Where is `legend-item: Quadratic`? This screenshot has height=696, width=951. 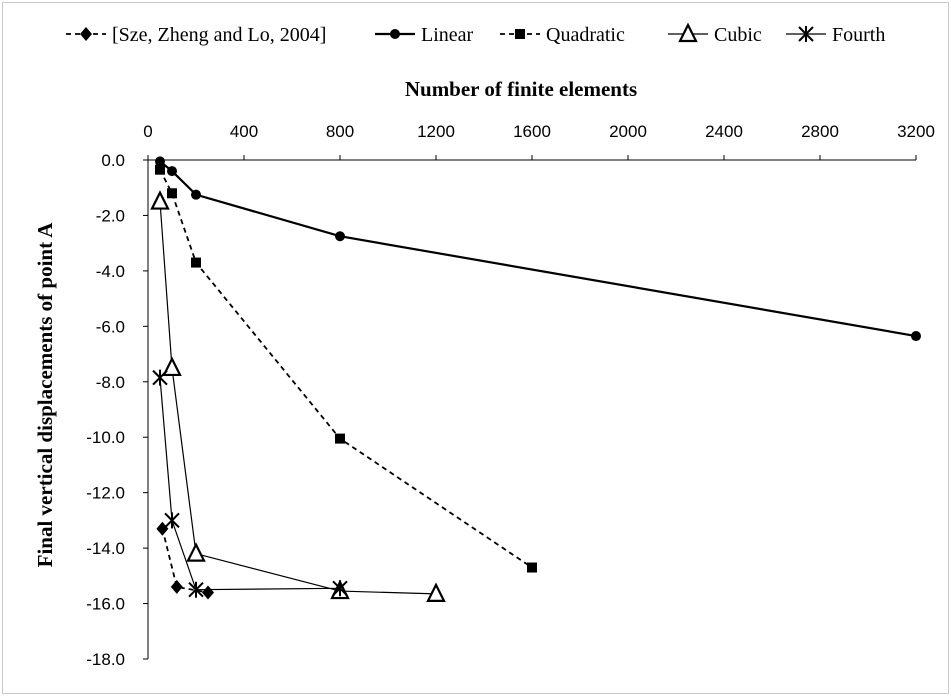
legend-item: Quadratic is located at coordinates (562, 35).